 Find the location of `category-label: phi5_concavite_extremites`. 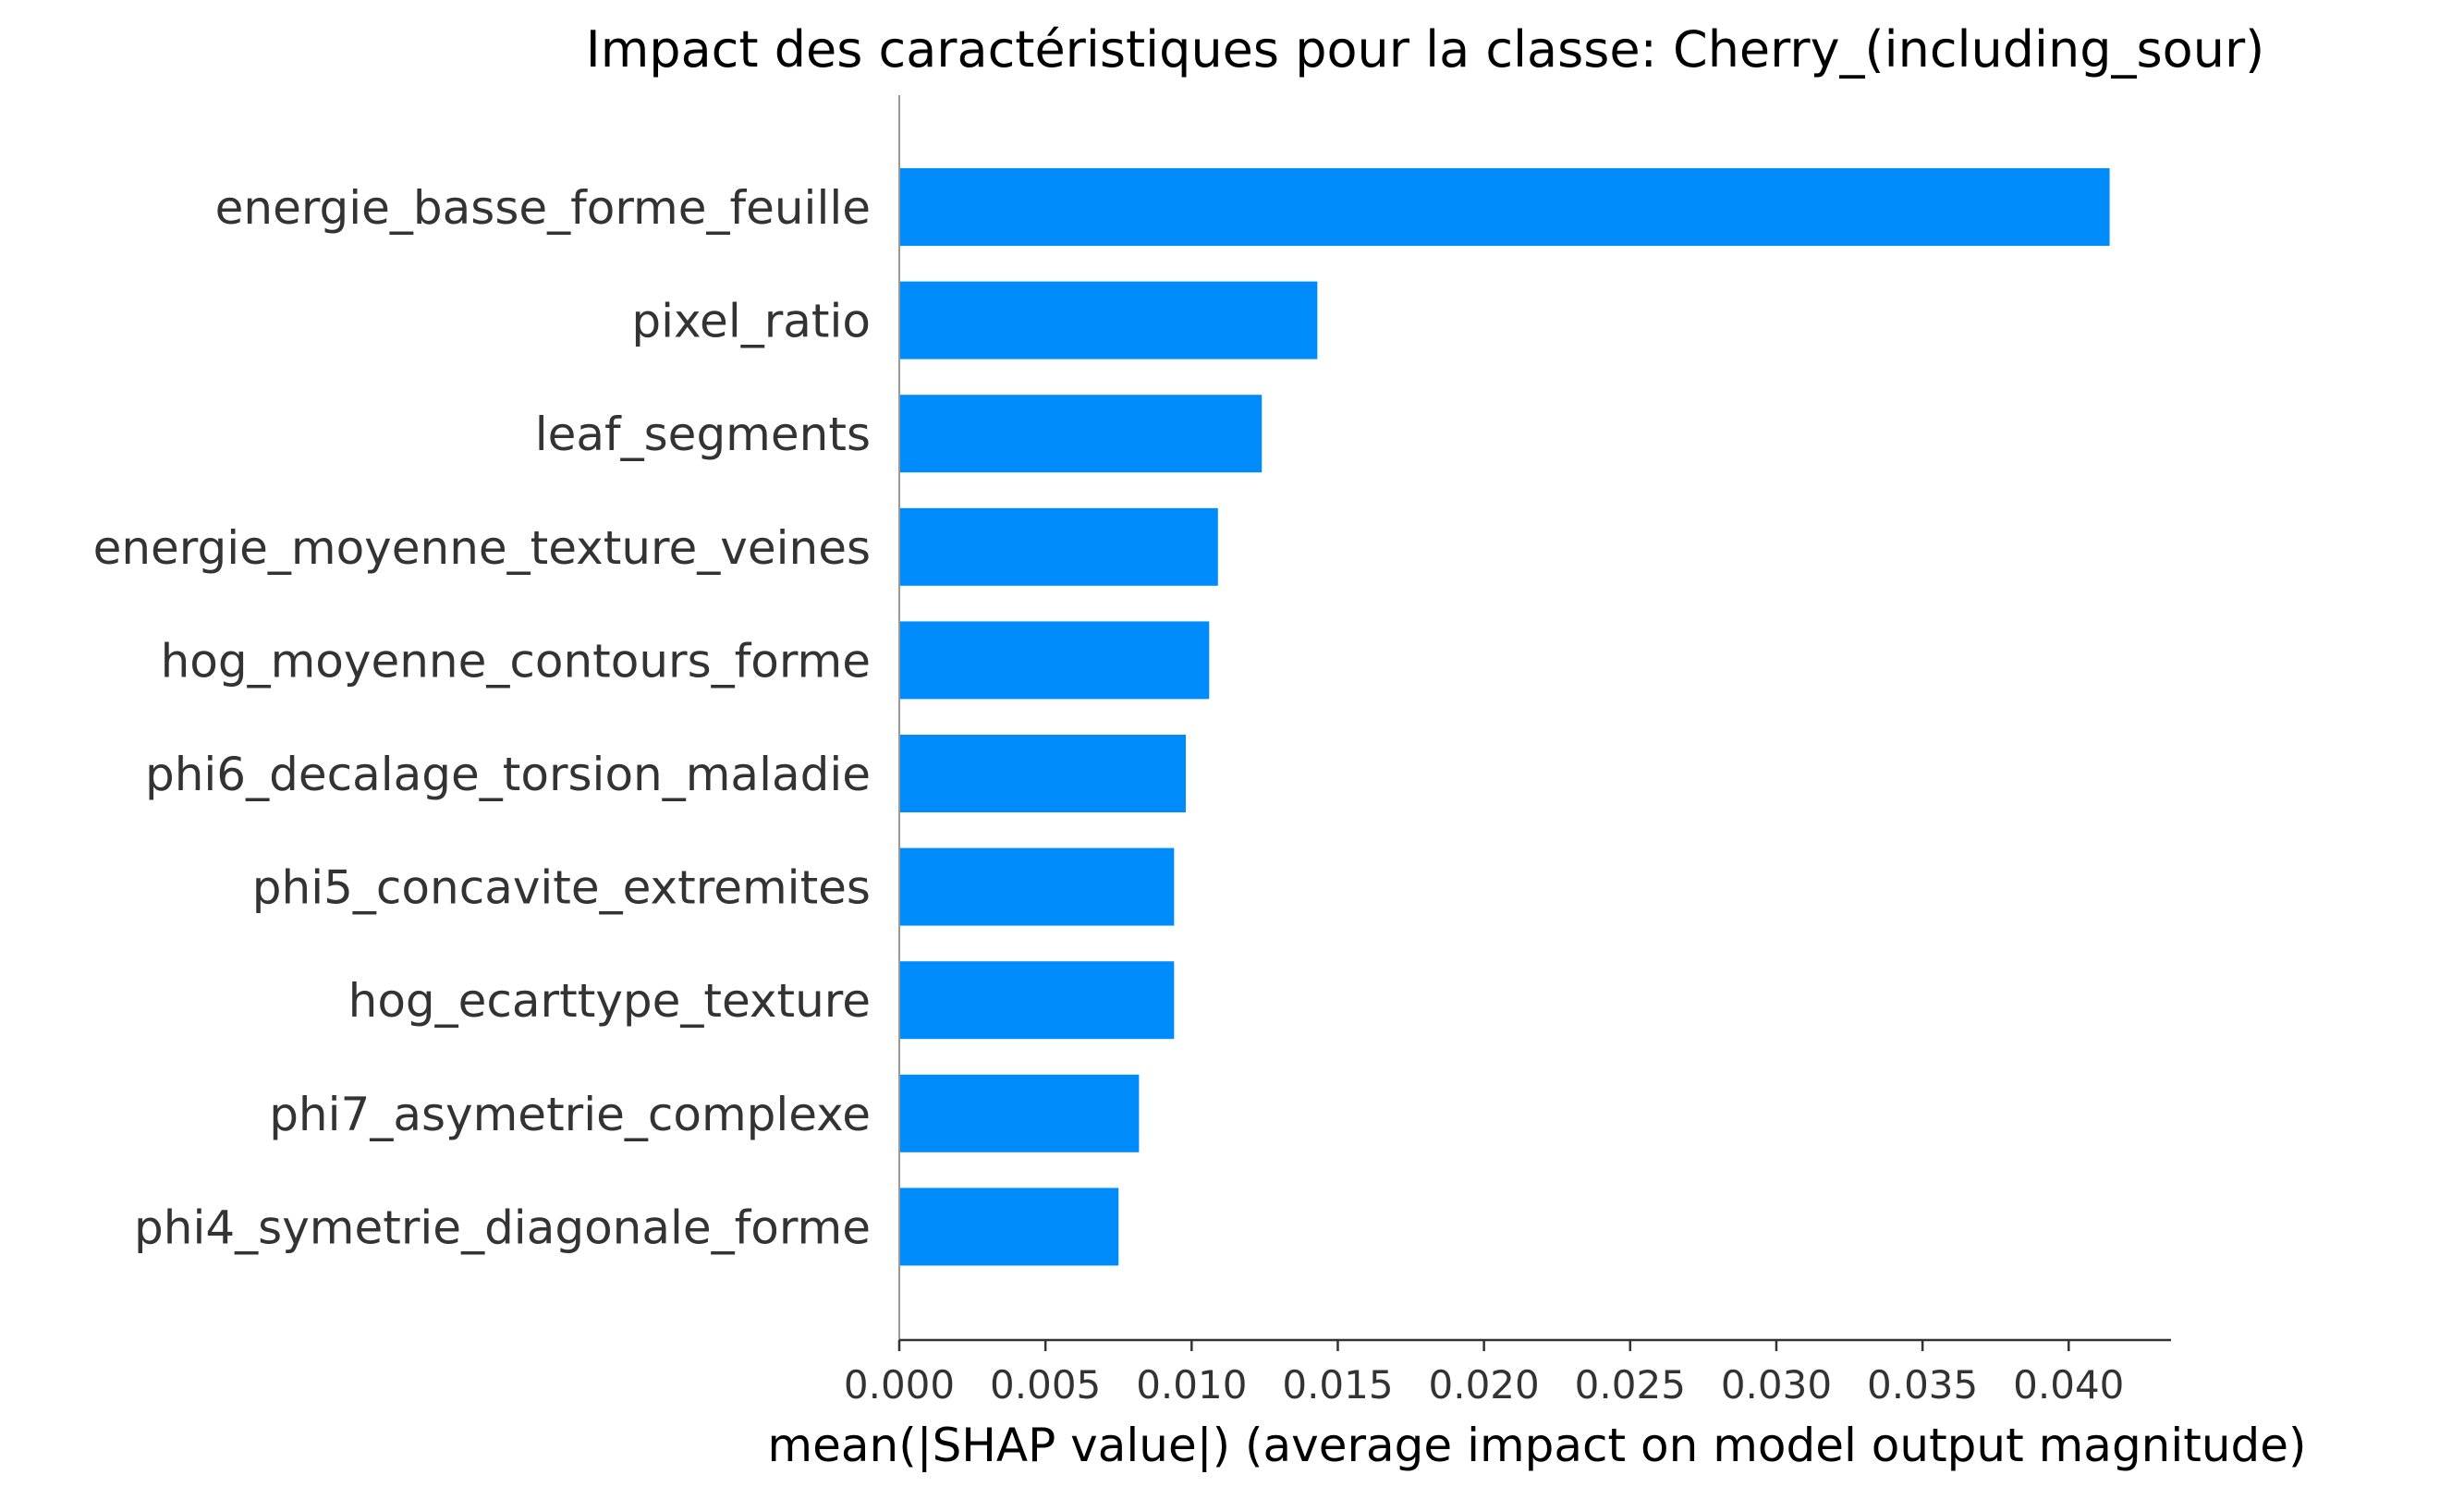

category-label: phi5_concavite_extremites is located at coordinates (561, 888).